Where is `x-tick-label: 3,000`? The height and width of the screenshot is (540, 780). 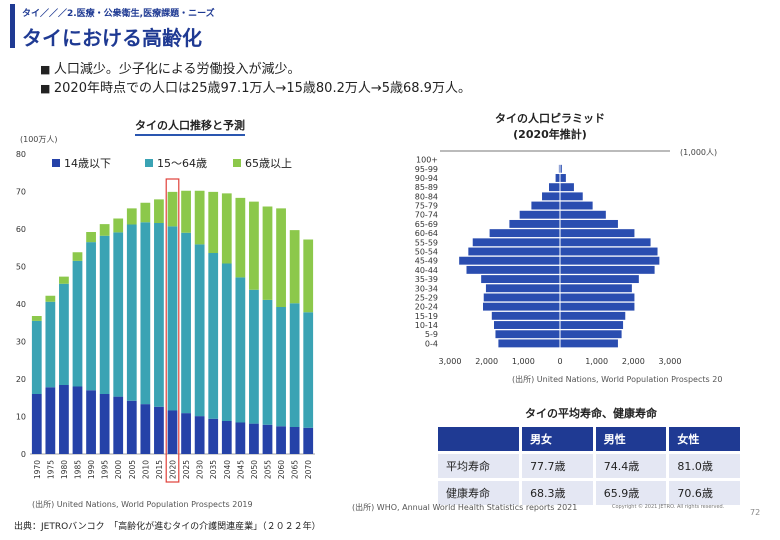 x-tick-label: 3,000 is located at coordinates (670, 361).